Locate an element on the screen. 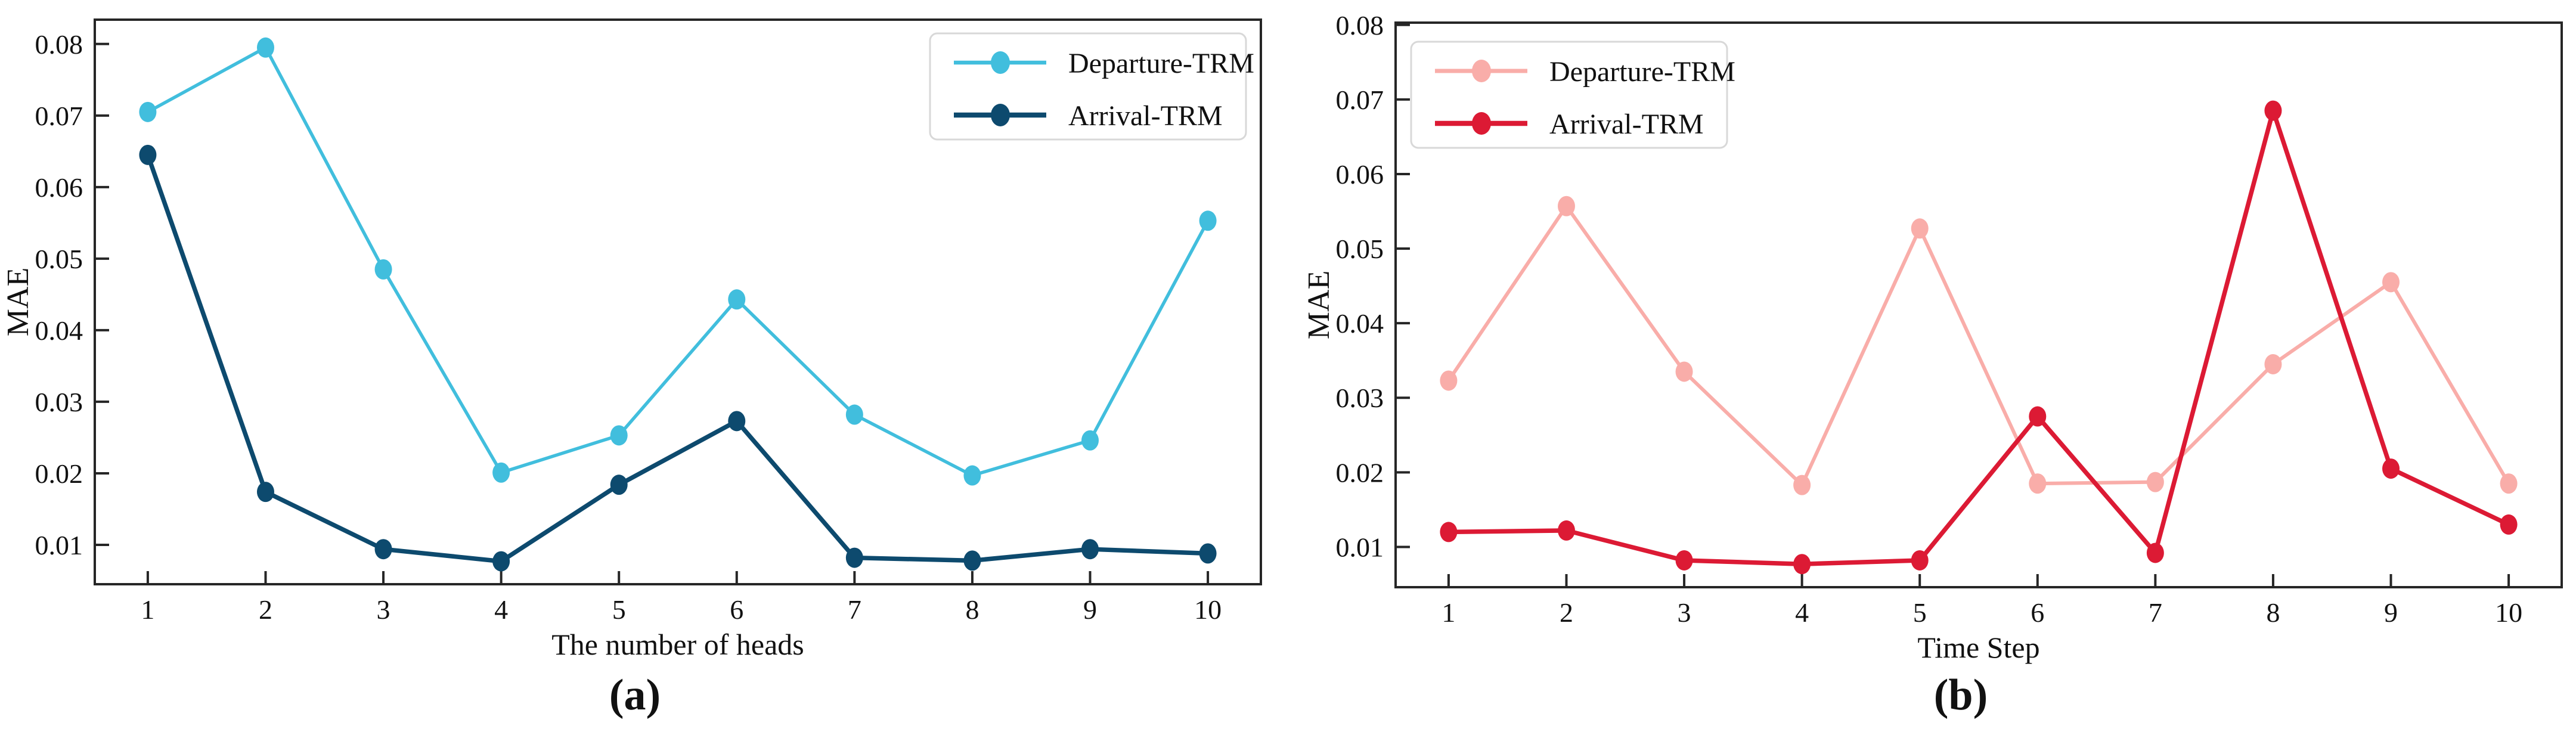 This screenshot has height=741, width=2576. caption-a: (a) is located at coordinates (635, 695).